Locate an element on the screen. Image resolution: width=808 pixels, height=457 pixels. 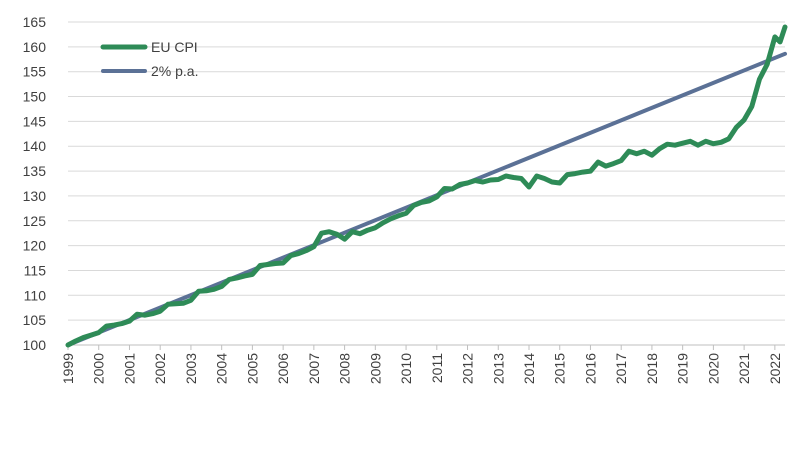
x-tick-label: 2019 is located at coordinates (683, 368).